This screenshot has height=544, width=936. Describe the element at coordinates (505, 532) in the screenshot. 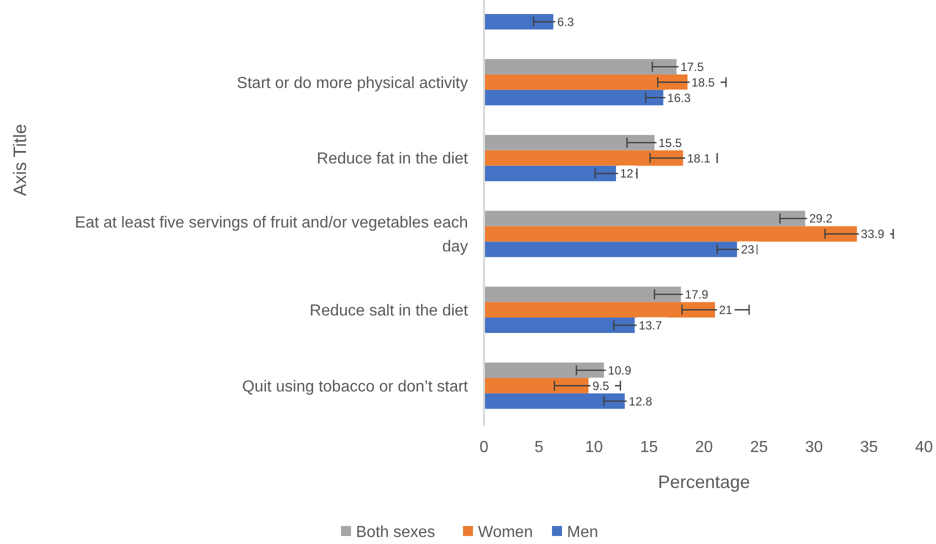

I see `legend-label: Women` at that location.